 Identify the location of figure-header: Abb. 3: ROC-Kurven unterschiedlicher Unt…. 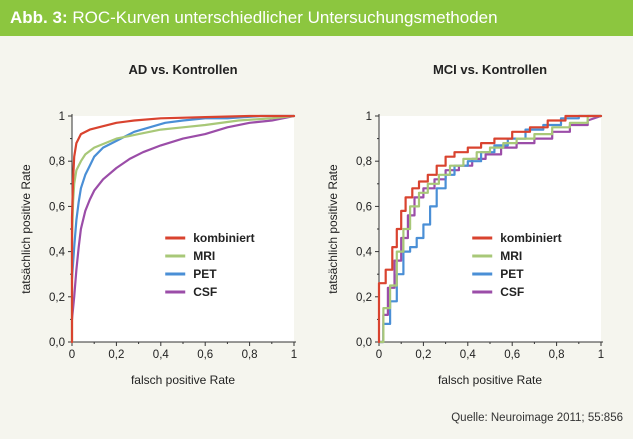
(316, 18).